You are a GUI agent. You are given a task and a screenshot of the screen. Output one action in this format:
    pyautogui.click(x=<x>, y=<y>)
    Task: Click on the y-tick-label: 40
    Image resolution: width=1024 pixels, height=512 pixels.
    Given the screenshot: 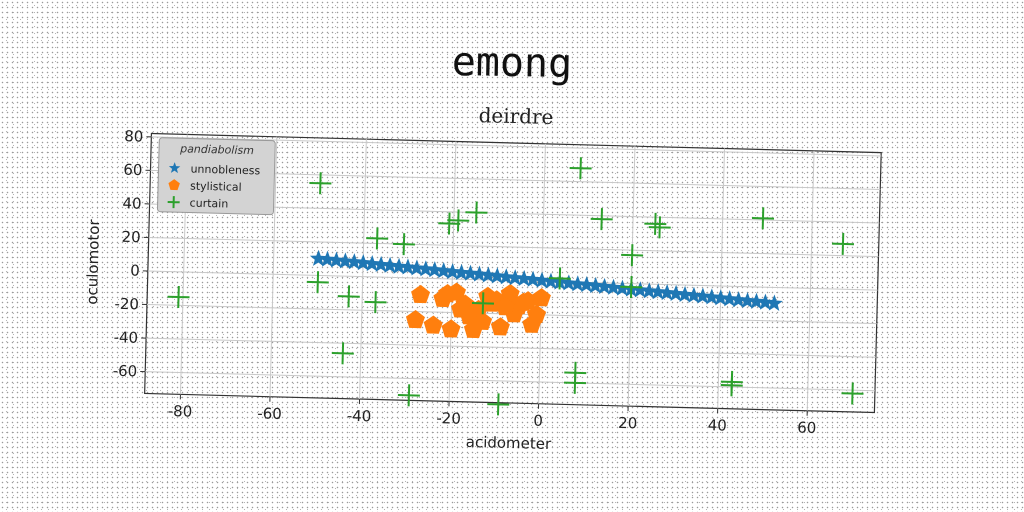 What is the action you would take?
    pyautogui.click(x=132, y=203)
    